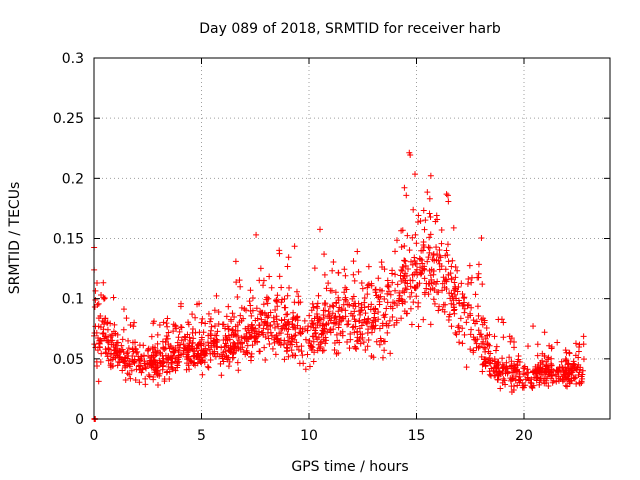 Image resolution: width=640 pixels, height=480 pixels. What do you see at coordinates (73, 179) in the screenshot?
I see `y-tick-label: 0.2` at bounding box center [73, 179].